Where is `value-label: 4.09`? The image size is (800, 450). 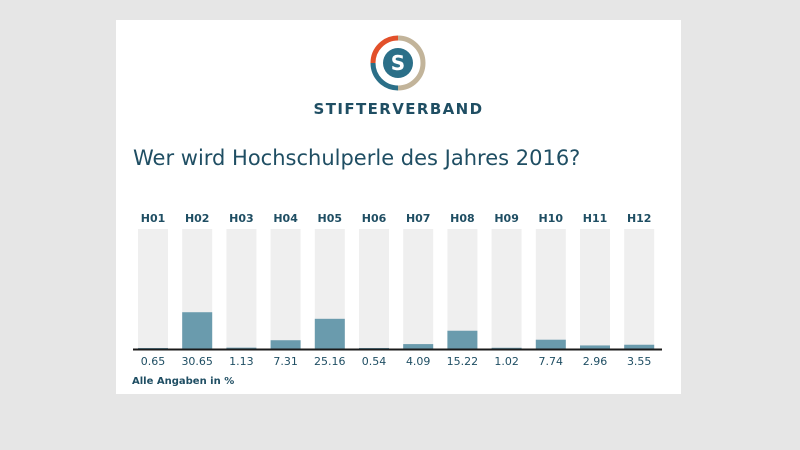 value-label: 4.09 is located at coordinates (418, 361).